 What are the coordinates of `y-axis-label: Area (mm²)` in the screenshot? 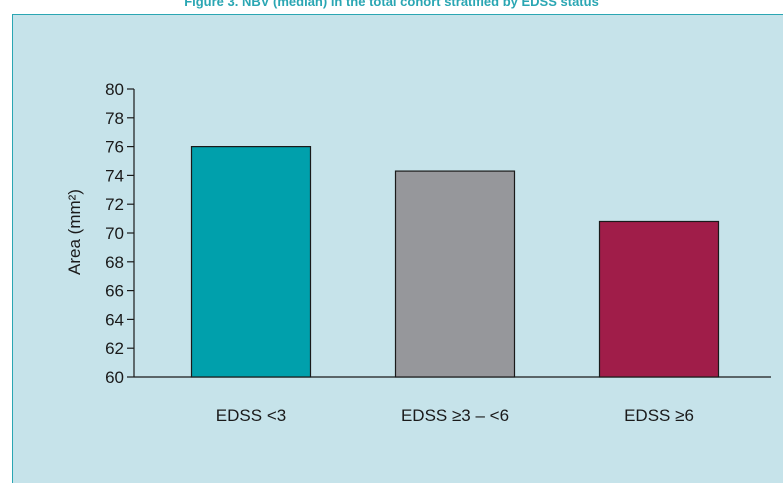 It's located at (74, 232).